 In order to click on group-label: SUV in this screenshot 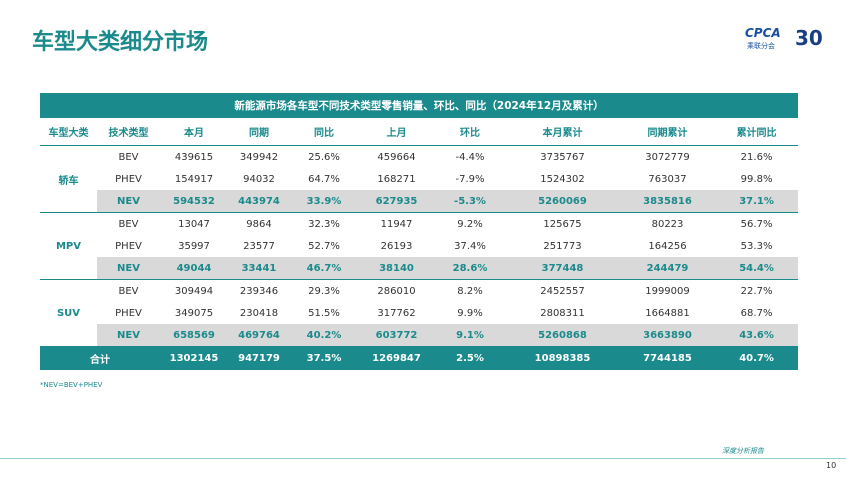, I will do `click(68, 313)`.